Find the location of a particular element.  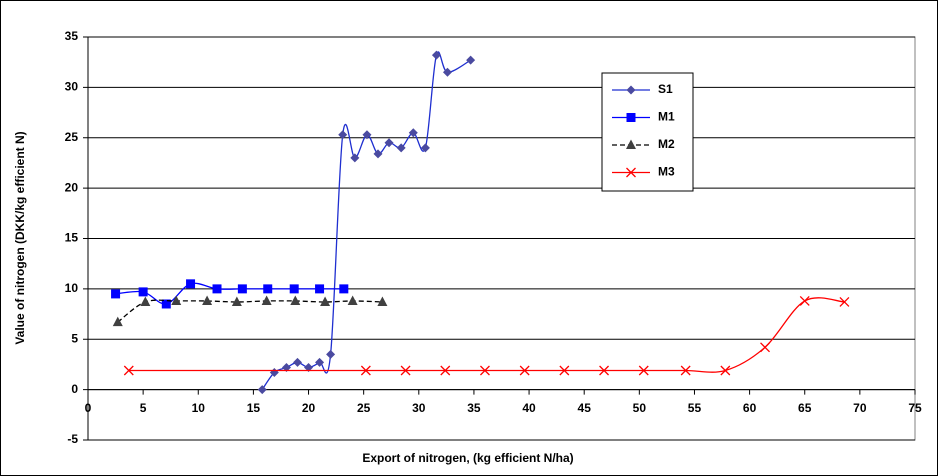

x-tick-label: 5 is located at coordinates (143, 408).